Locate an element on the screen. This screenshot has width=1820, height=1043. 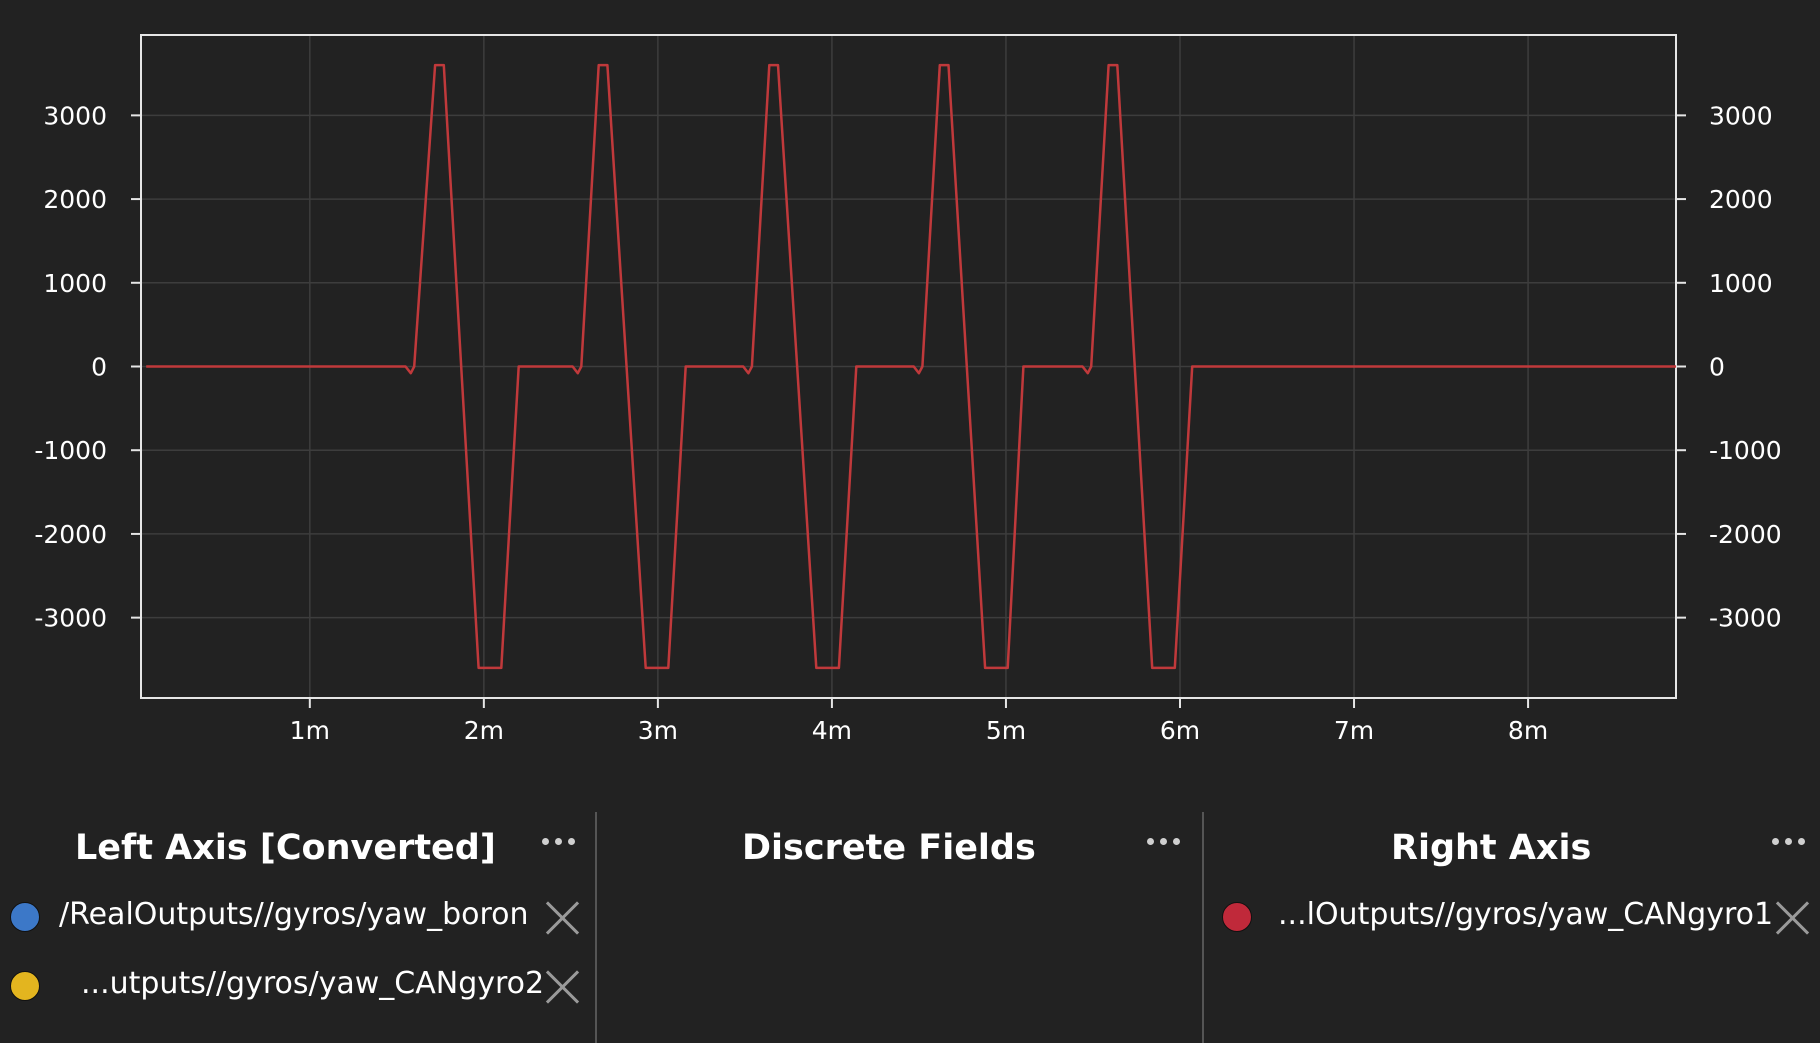
left-y-tick-label: 3000 is located at coordinates (75, 115).